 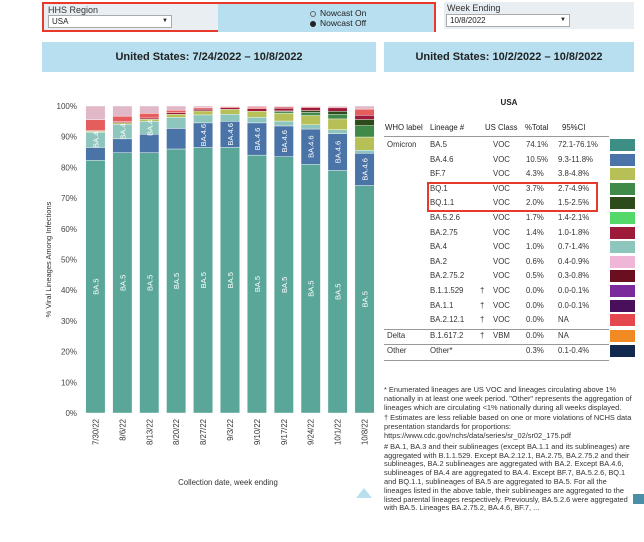 I want to click on nowcast-panel: Nowcast On Nowcast Off, so click(x=326, y=18).